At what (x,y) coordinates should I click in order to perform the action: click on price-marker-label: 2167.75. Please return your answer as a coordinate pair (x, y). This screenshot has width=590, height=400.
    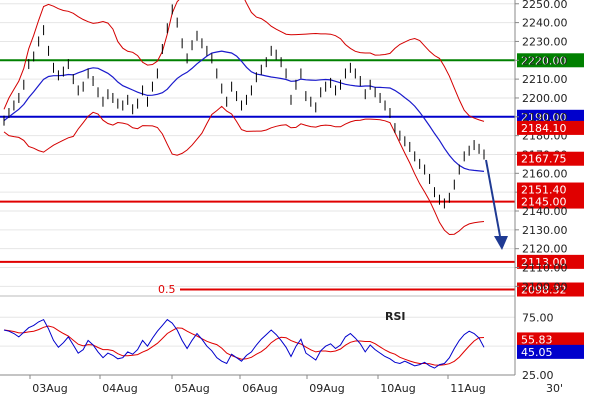
    Looking at the image, I should click on (544, 159).